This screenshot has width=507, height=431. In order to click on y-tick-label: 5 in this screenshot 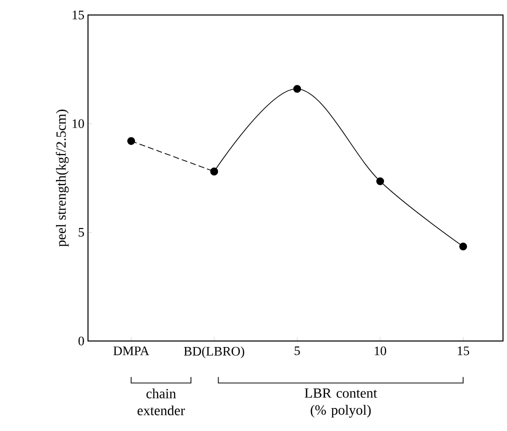, I will do `click(81, 232)`.